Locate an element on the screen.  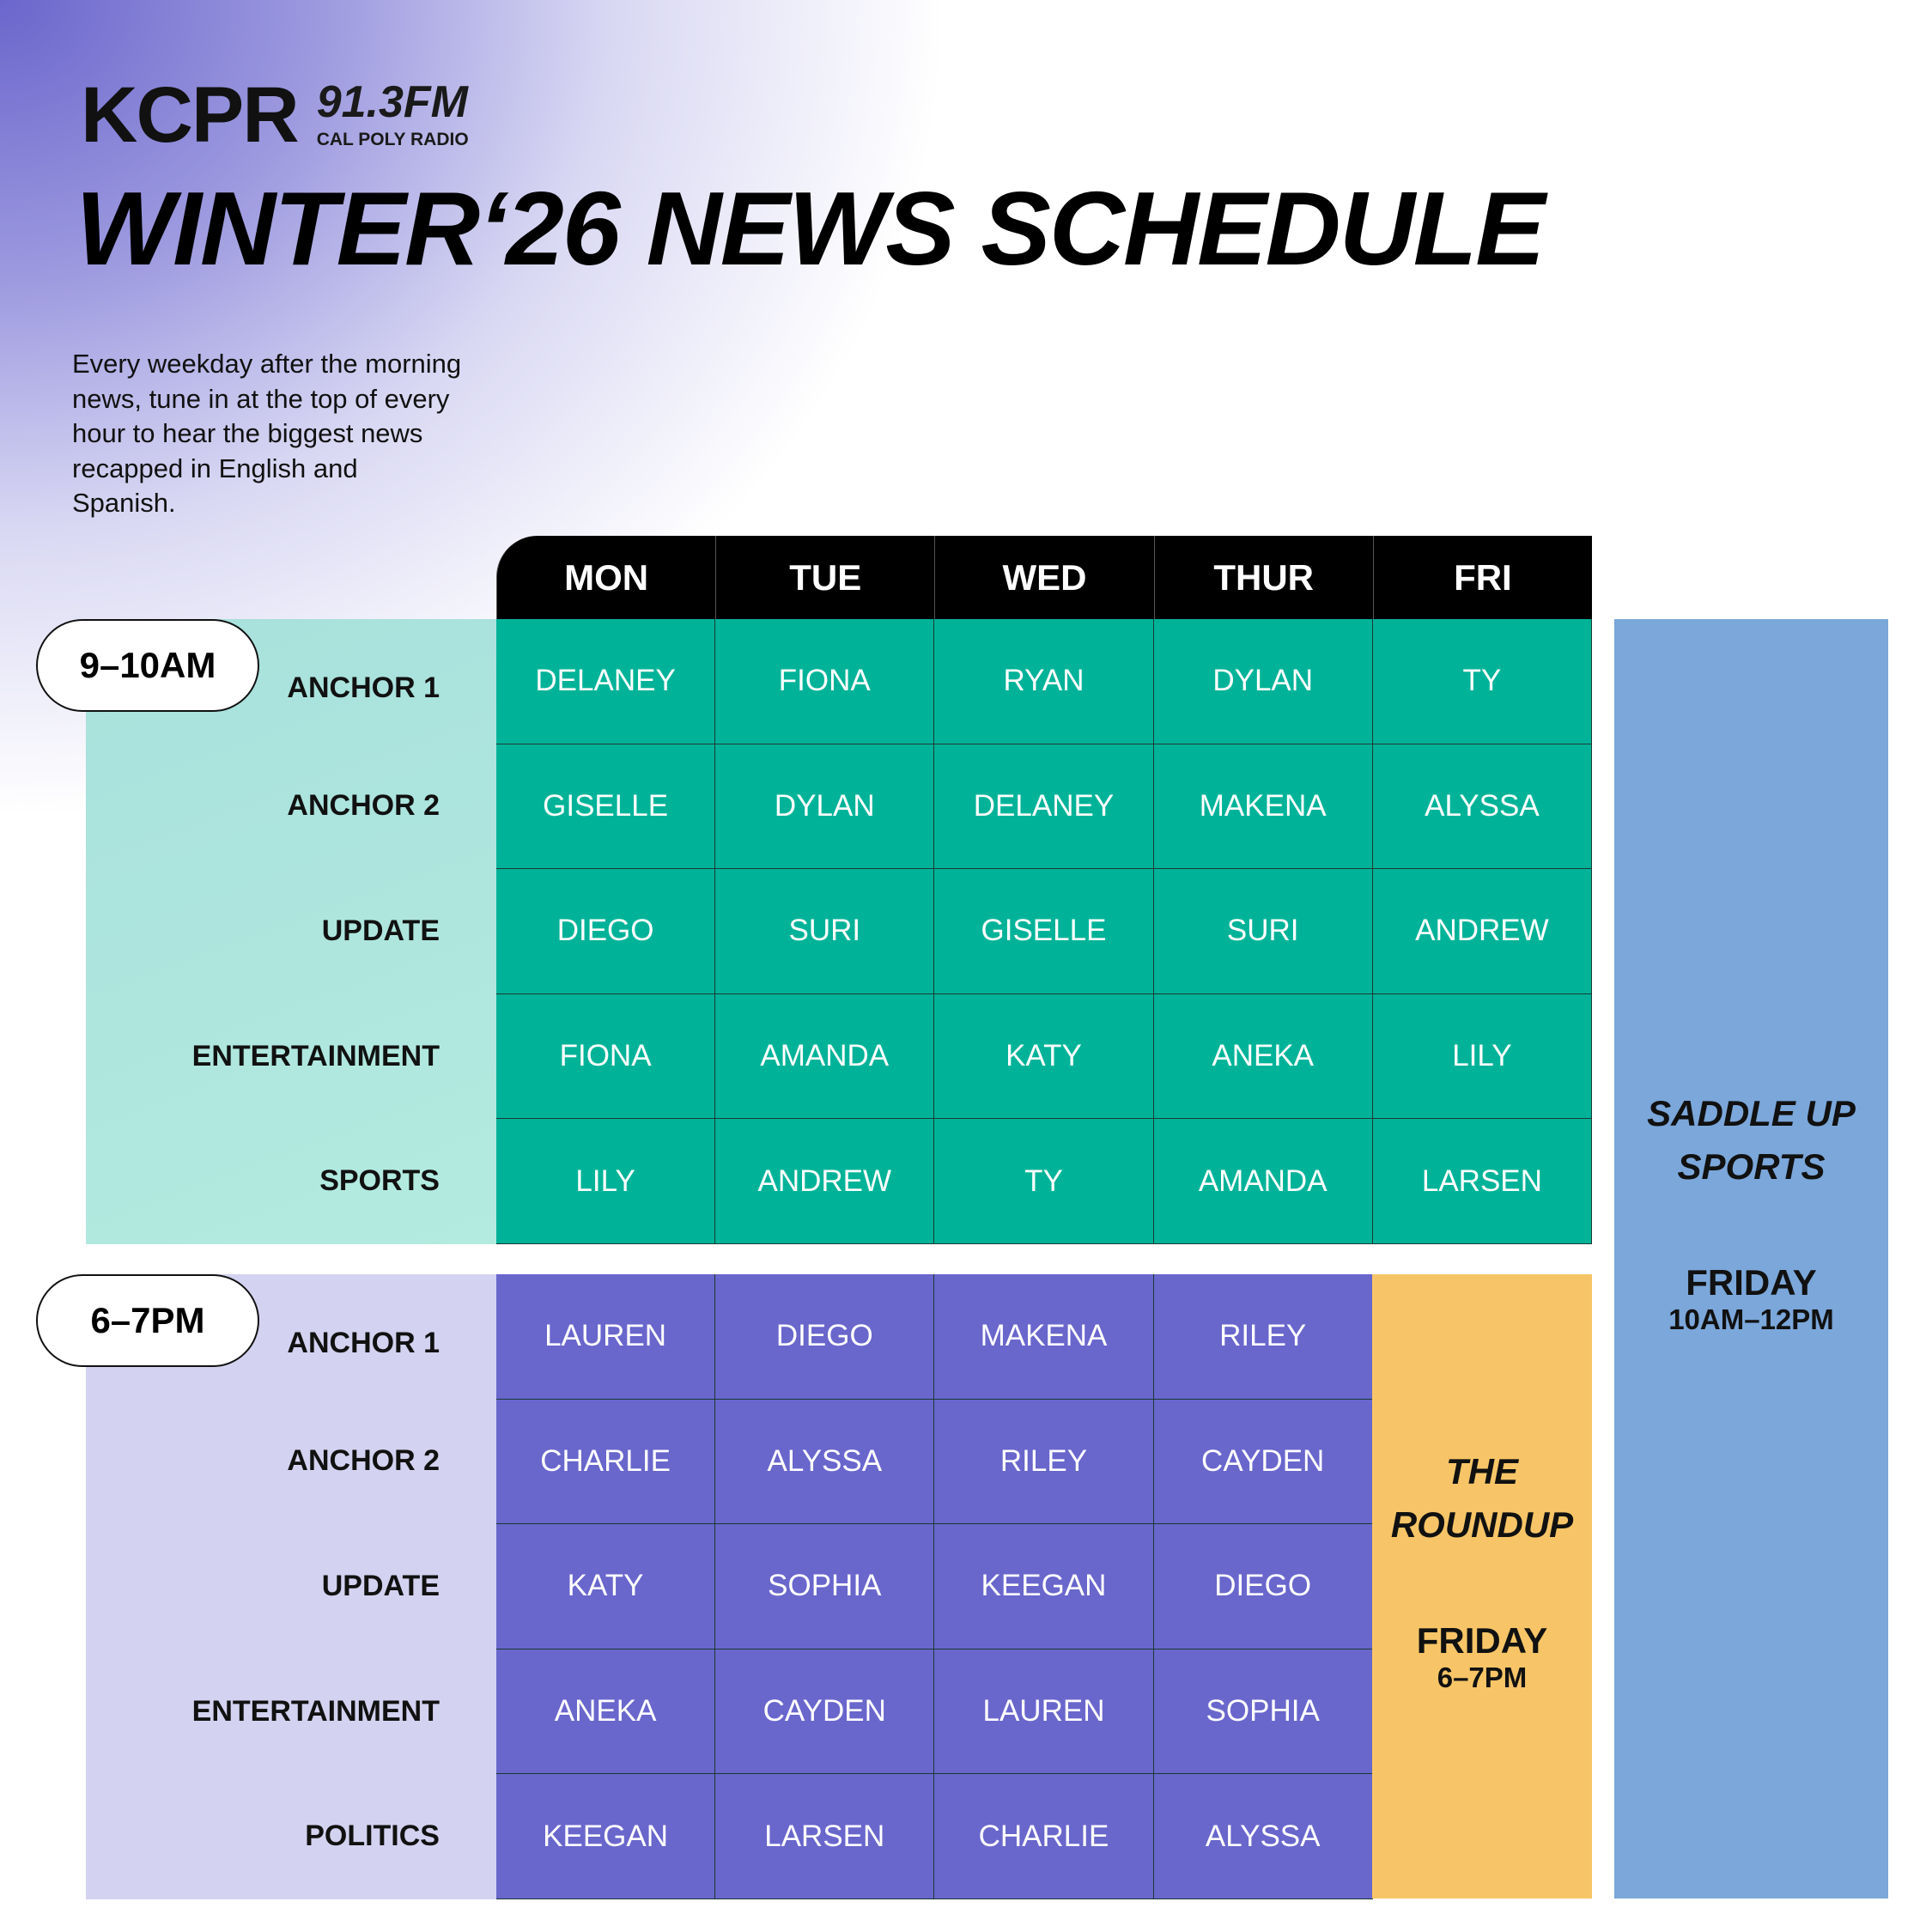
kcpr-logo: KCPR 91.3FM CAL POLY RADIO is located at coordinates (275, 116).